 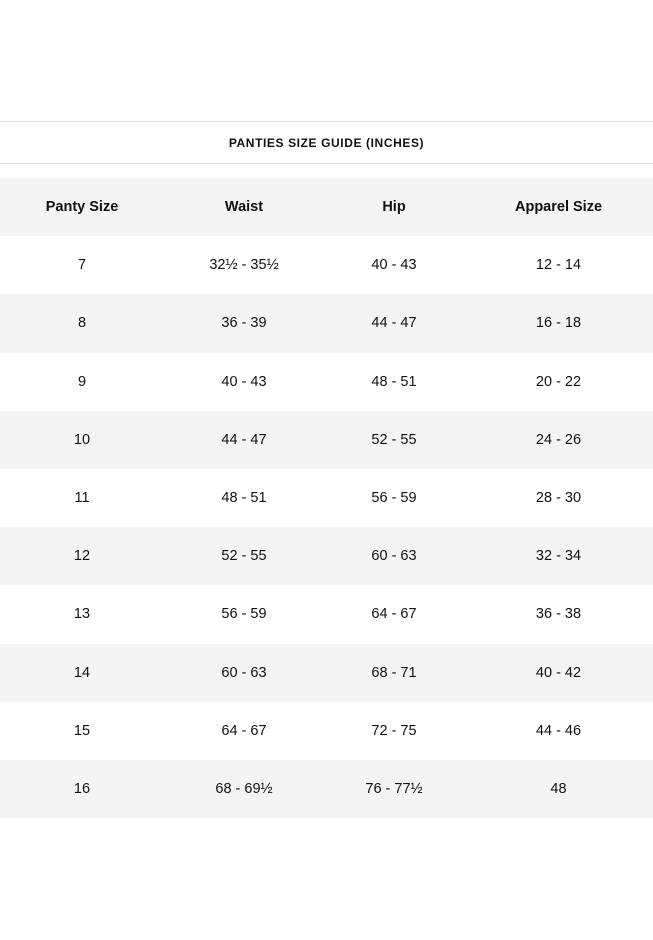 What do you see at coordinates (82, 381) in the screenshot?
I see `panty-size-cell: 9` at bounding box center [82, 381].